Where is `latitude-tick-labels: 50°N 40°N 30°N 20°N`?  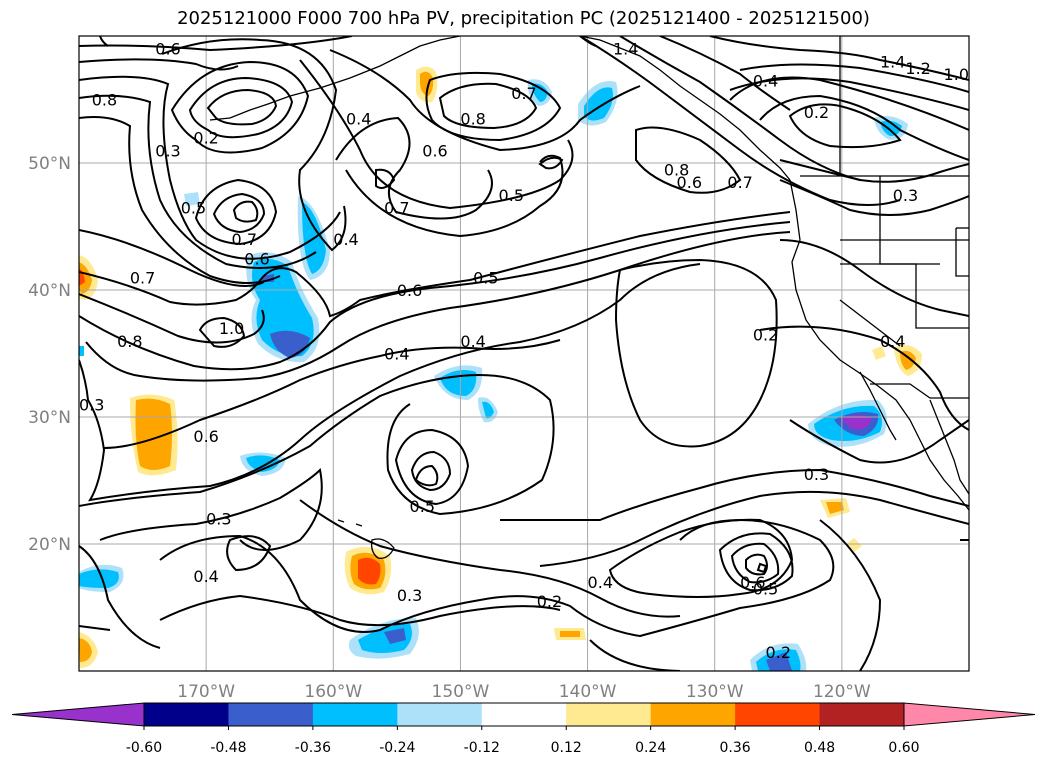
latitude-tick-labels: 50°N 40°N 30°N 20°N is located at coordinates (49, 354).